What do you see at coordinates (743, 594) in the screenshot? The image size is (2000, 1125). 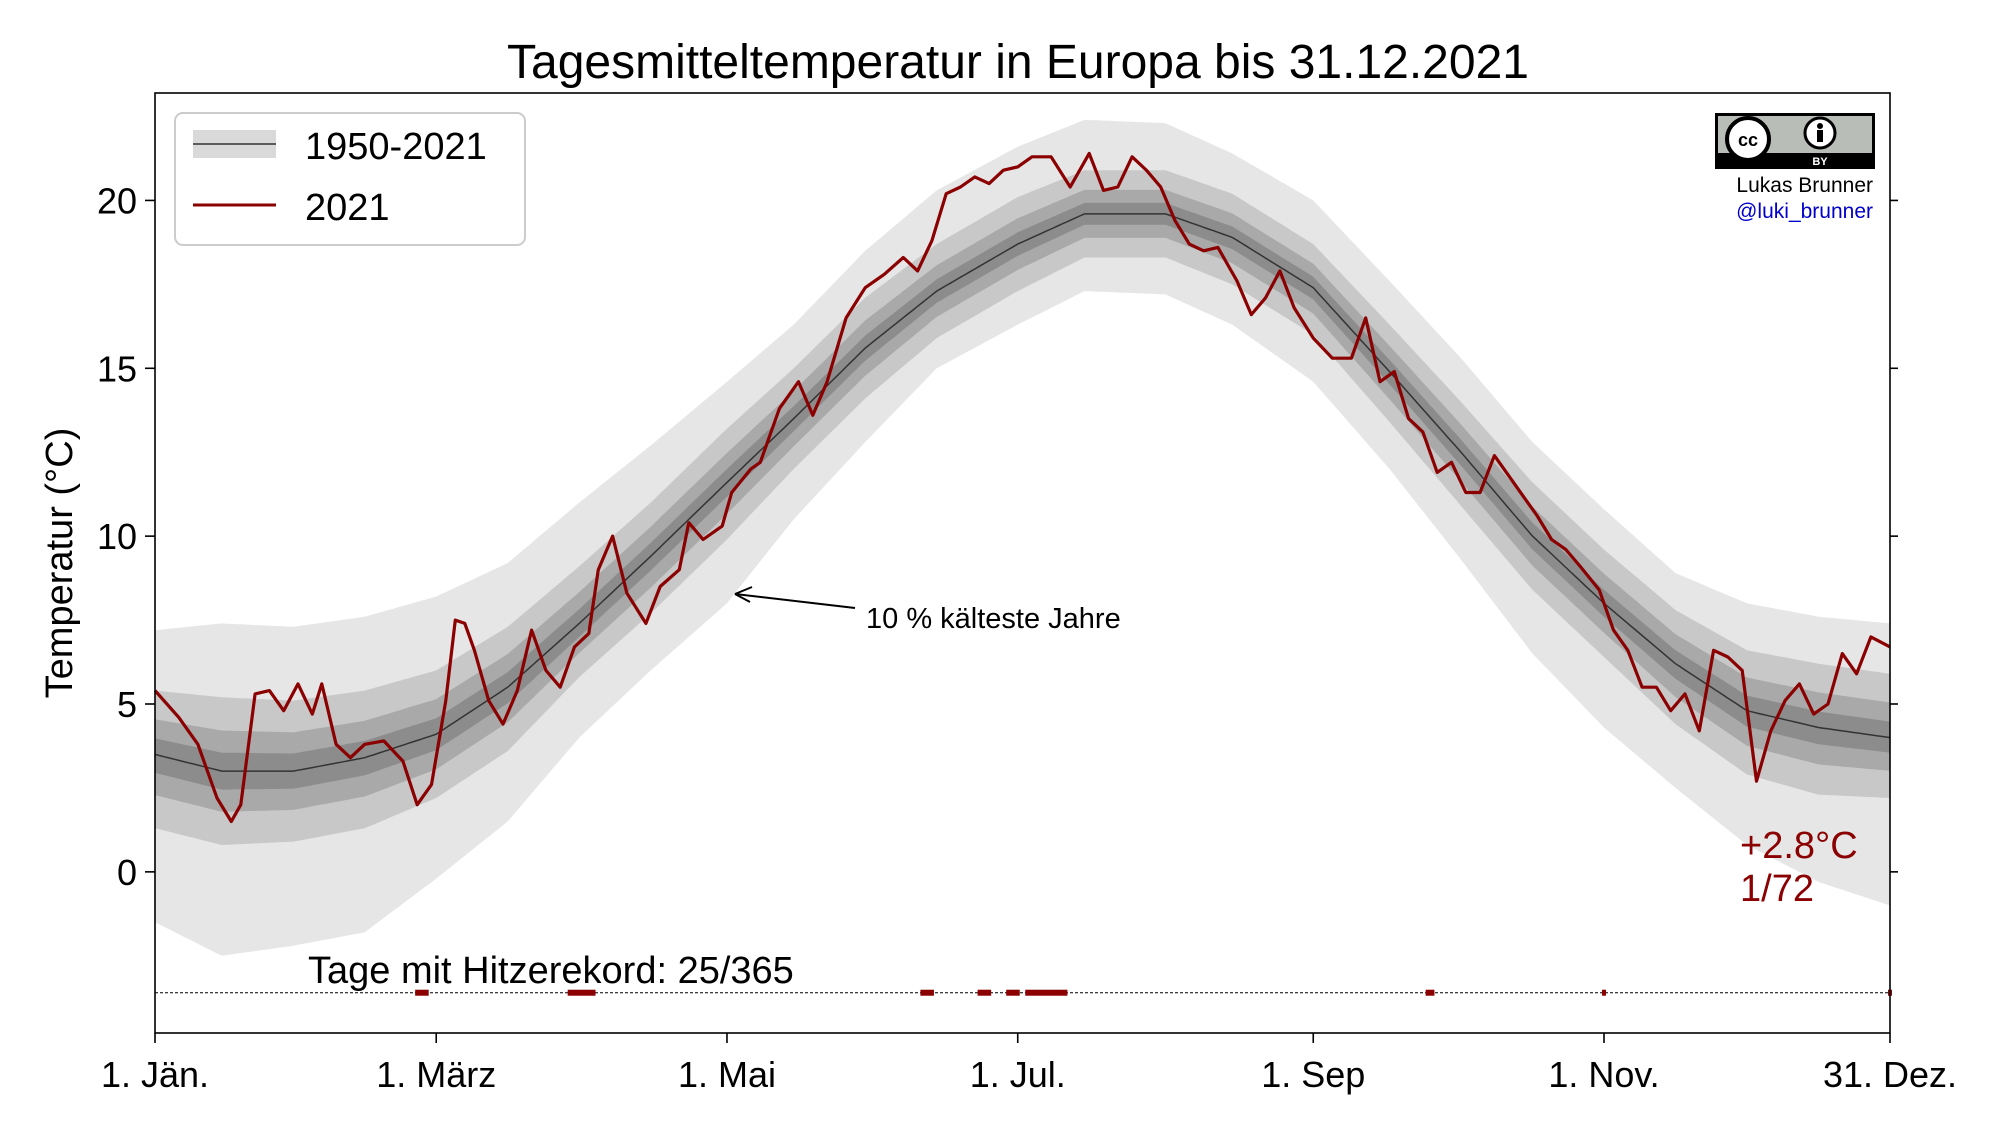 I see `arrow-head-icon` at bounding box center [743, 594].